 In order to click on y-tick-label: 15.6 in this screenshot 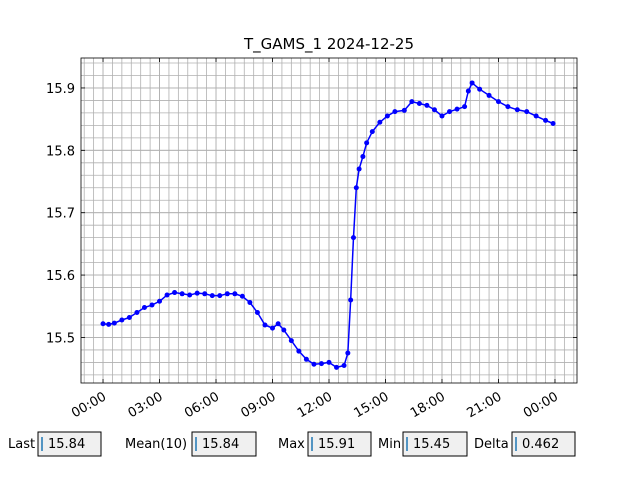, I will do `click(60, 276)`.